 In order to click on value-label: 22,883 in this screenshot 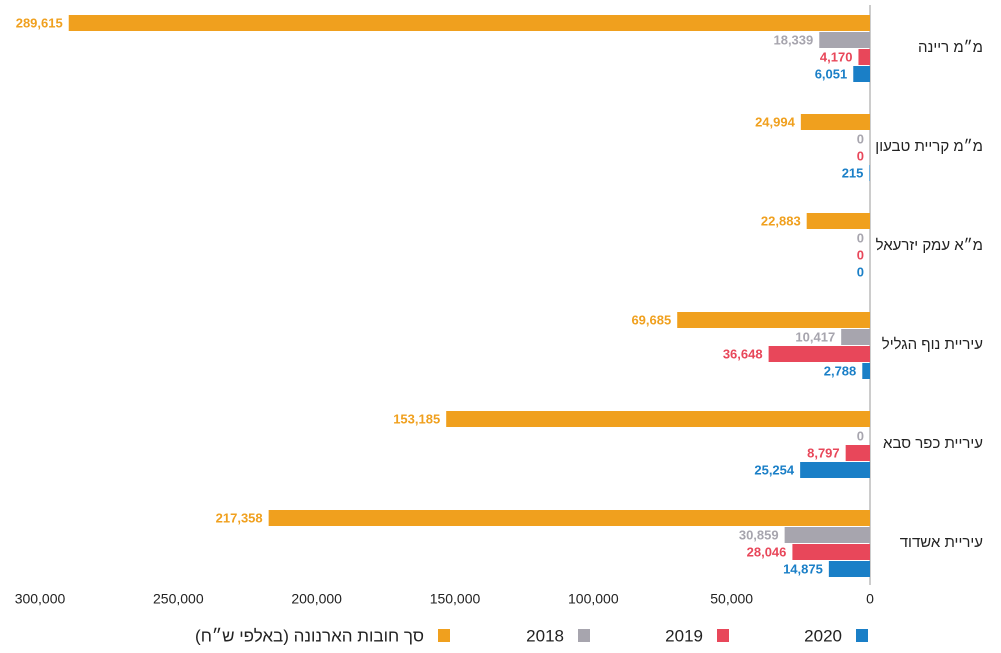, I will do `click(781, 220)`.